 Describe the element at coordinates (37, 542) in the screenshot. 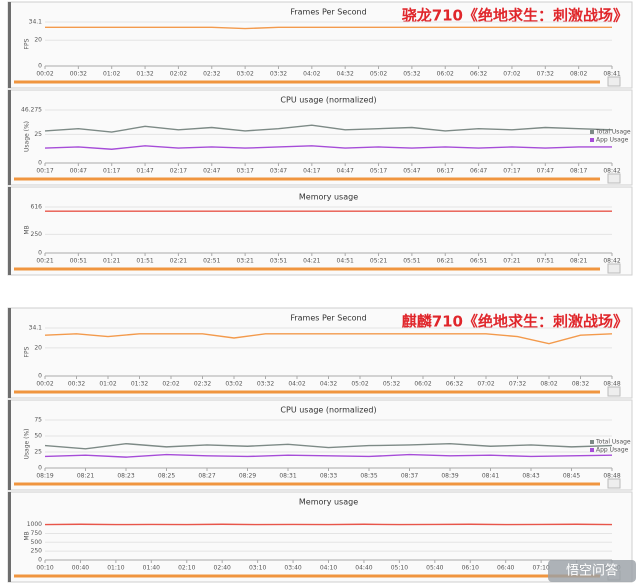

I see `y-tick-label: 500` at that location.